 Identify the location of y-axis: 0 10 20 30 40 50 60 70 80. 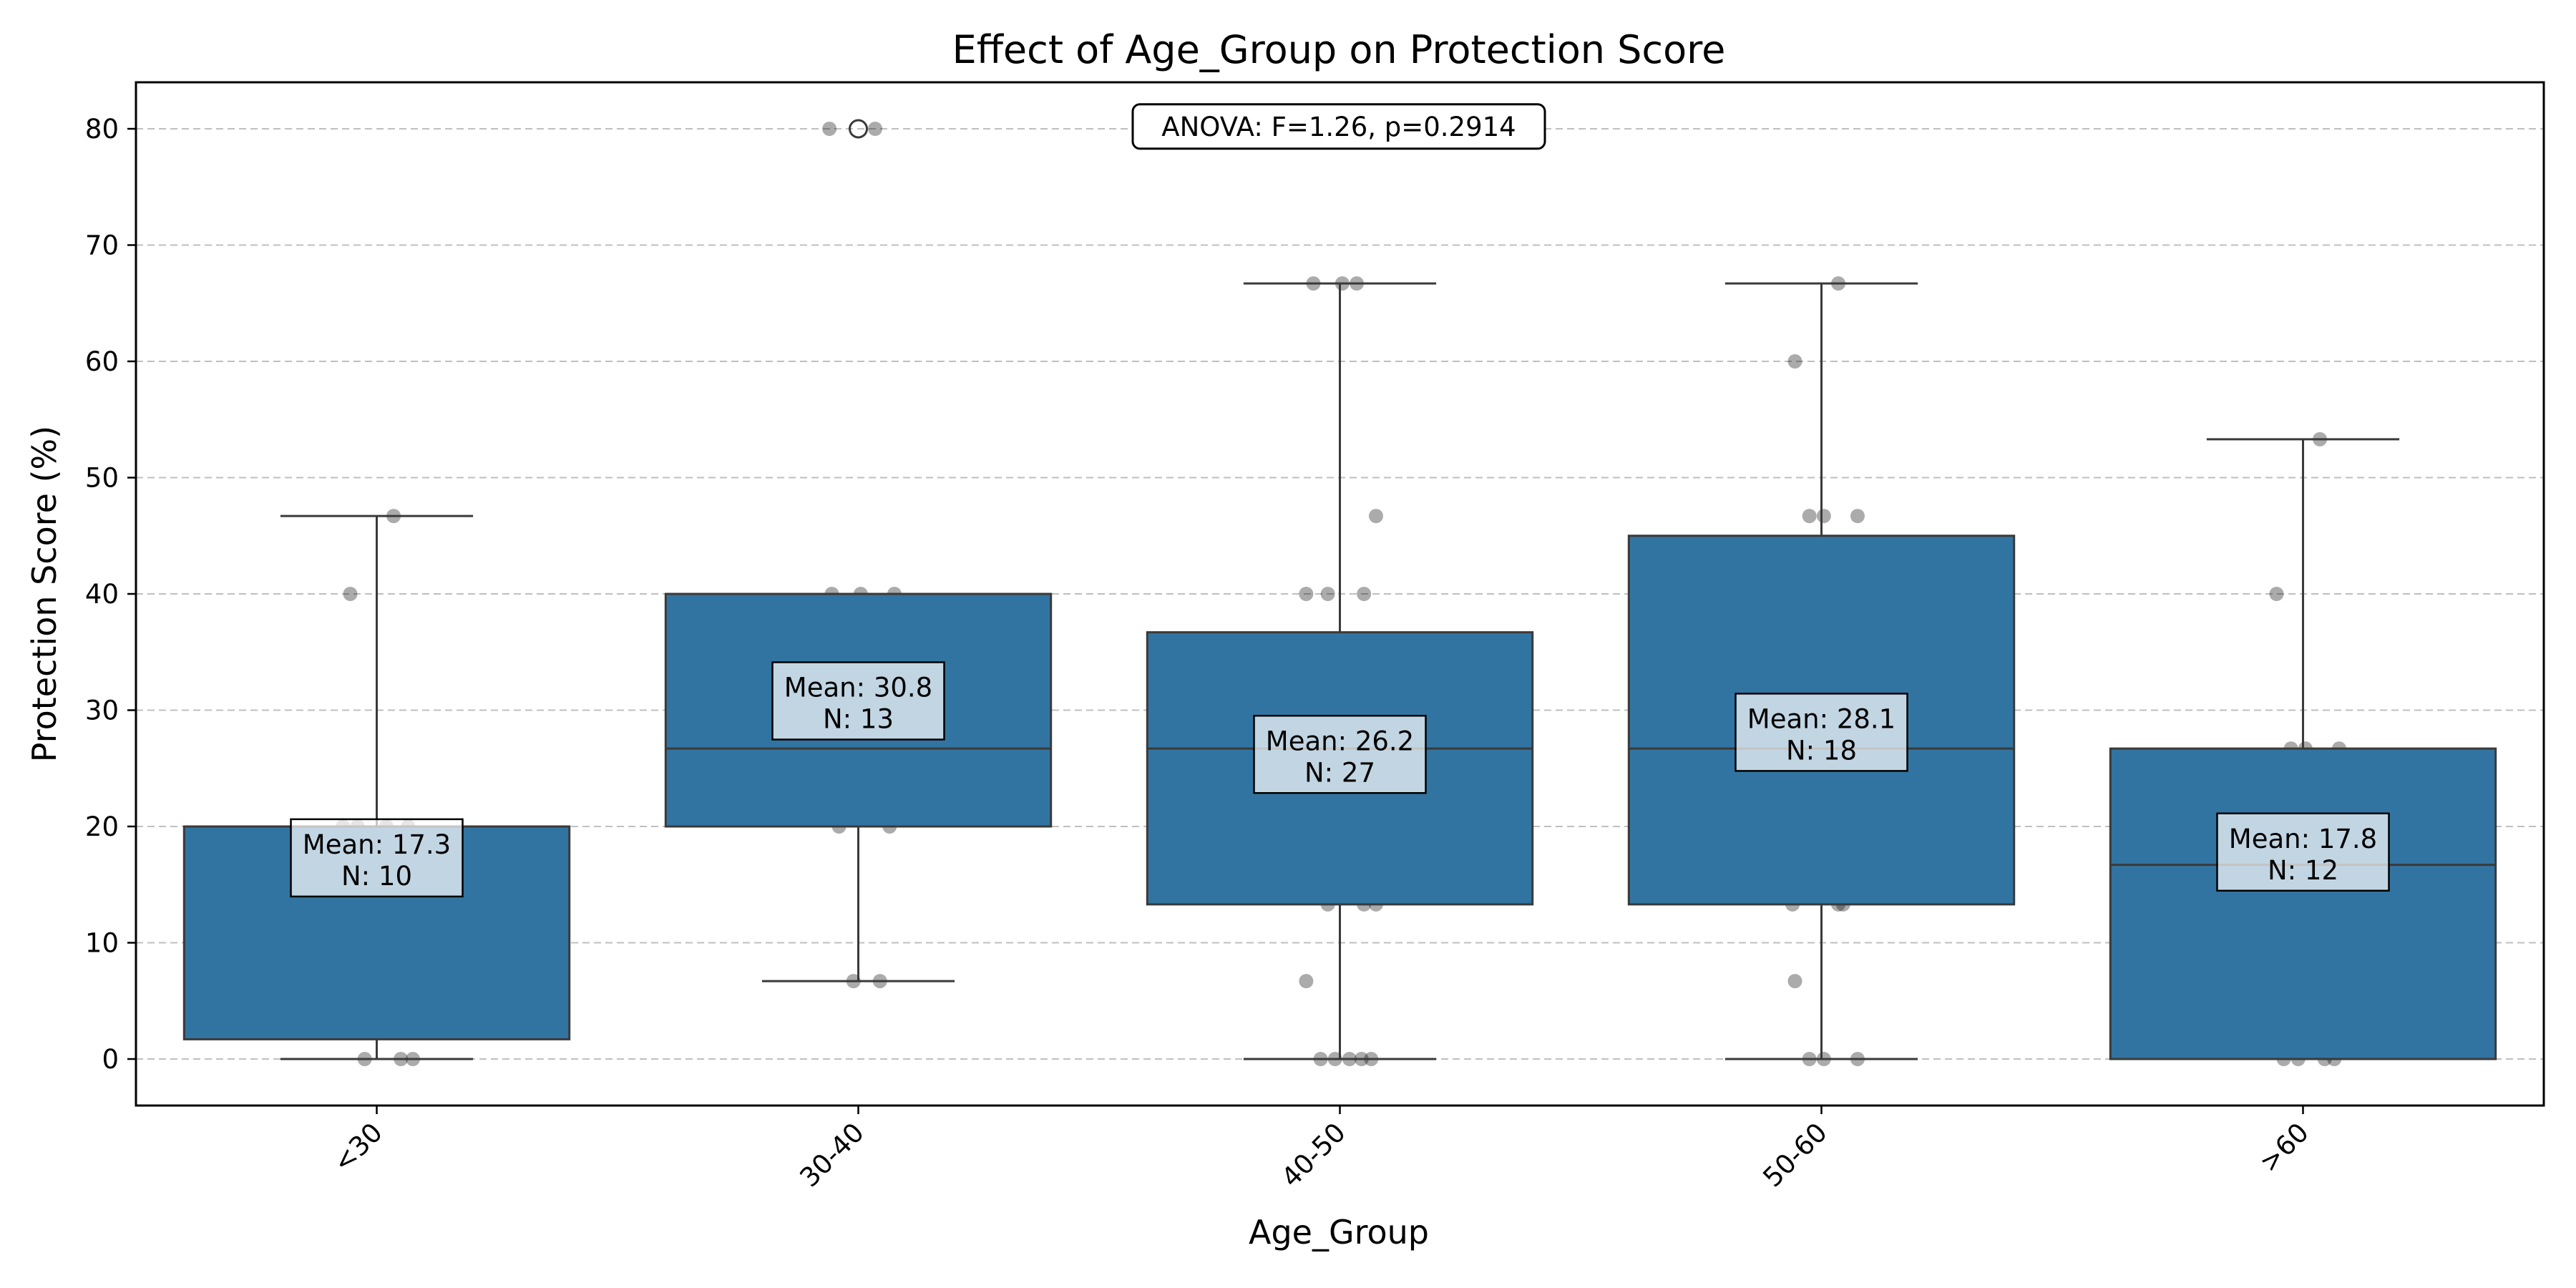
(110, 594).